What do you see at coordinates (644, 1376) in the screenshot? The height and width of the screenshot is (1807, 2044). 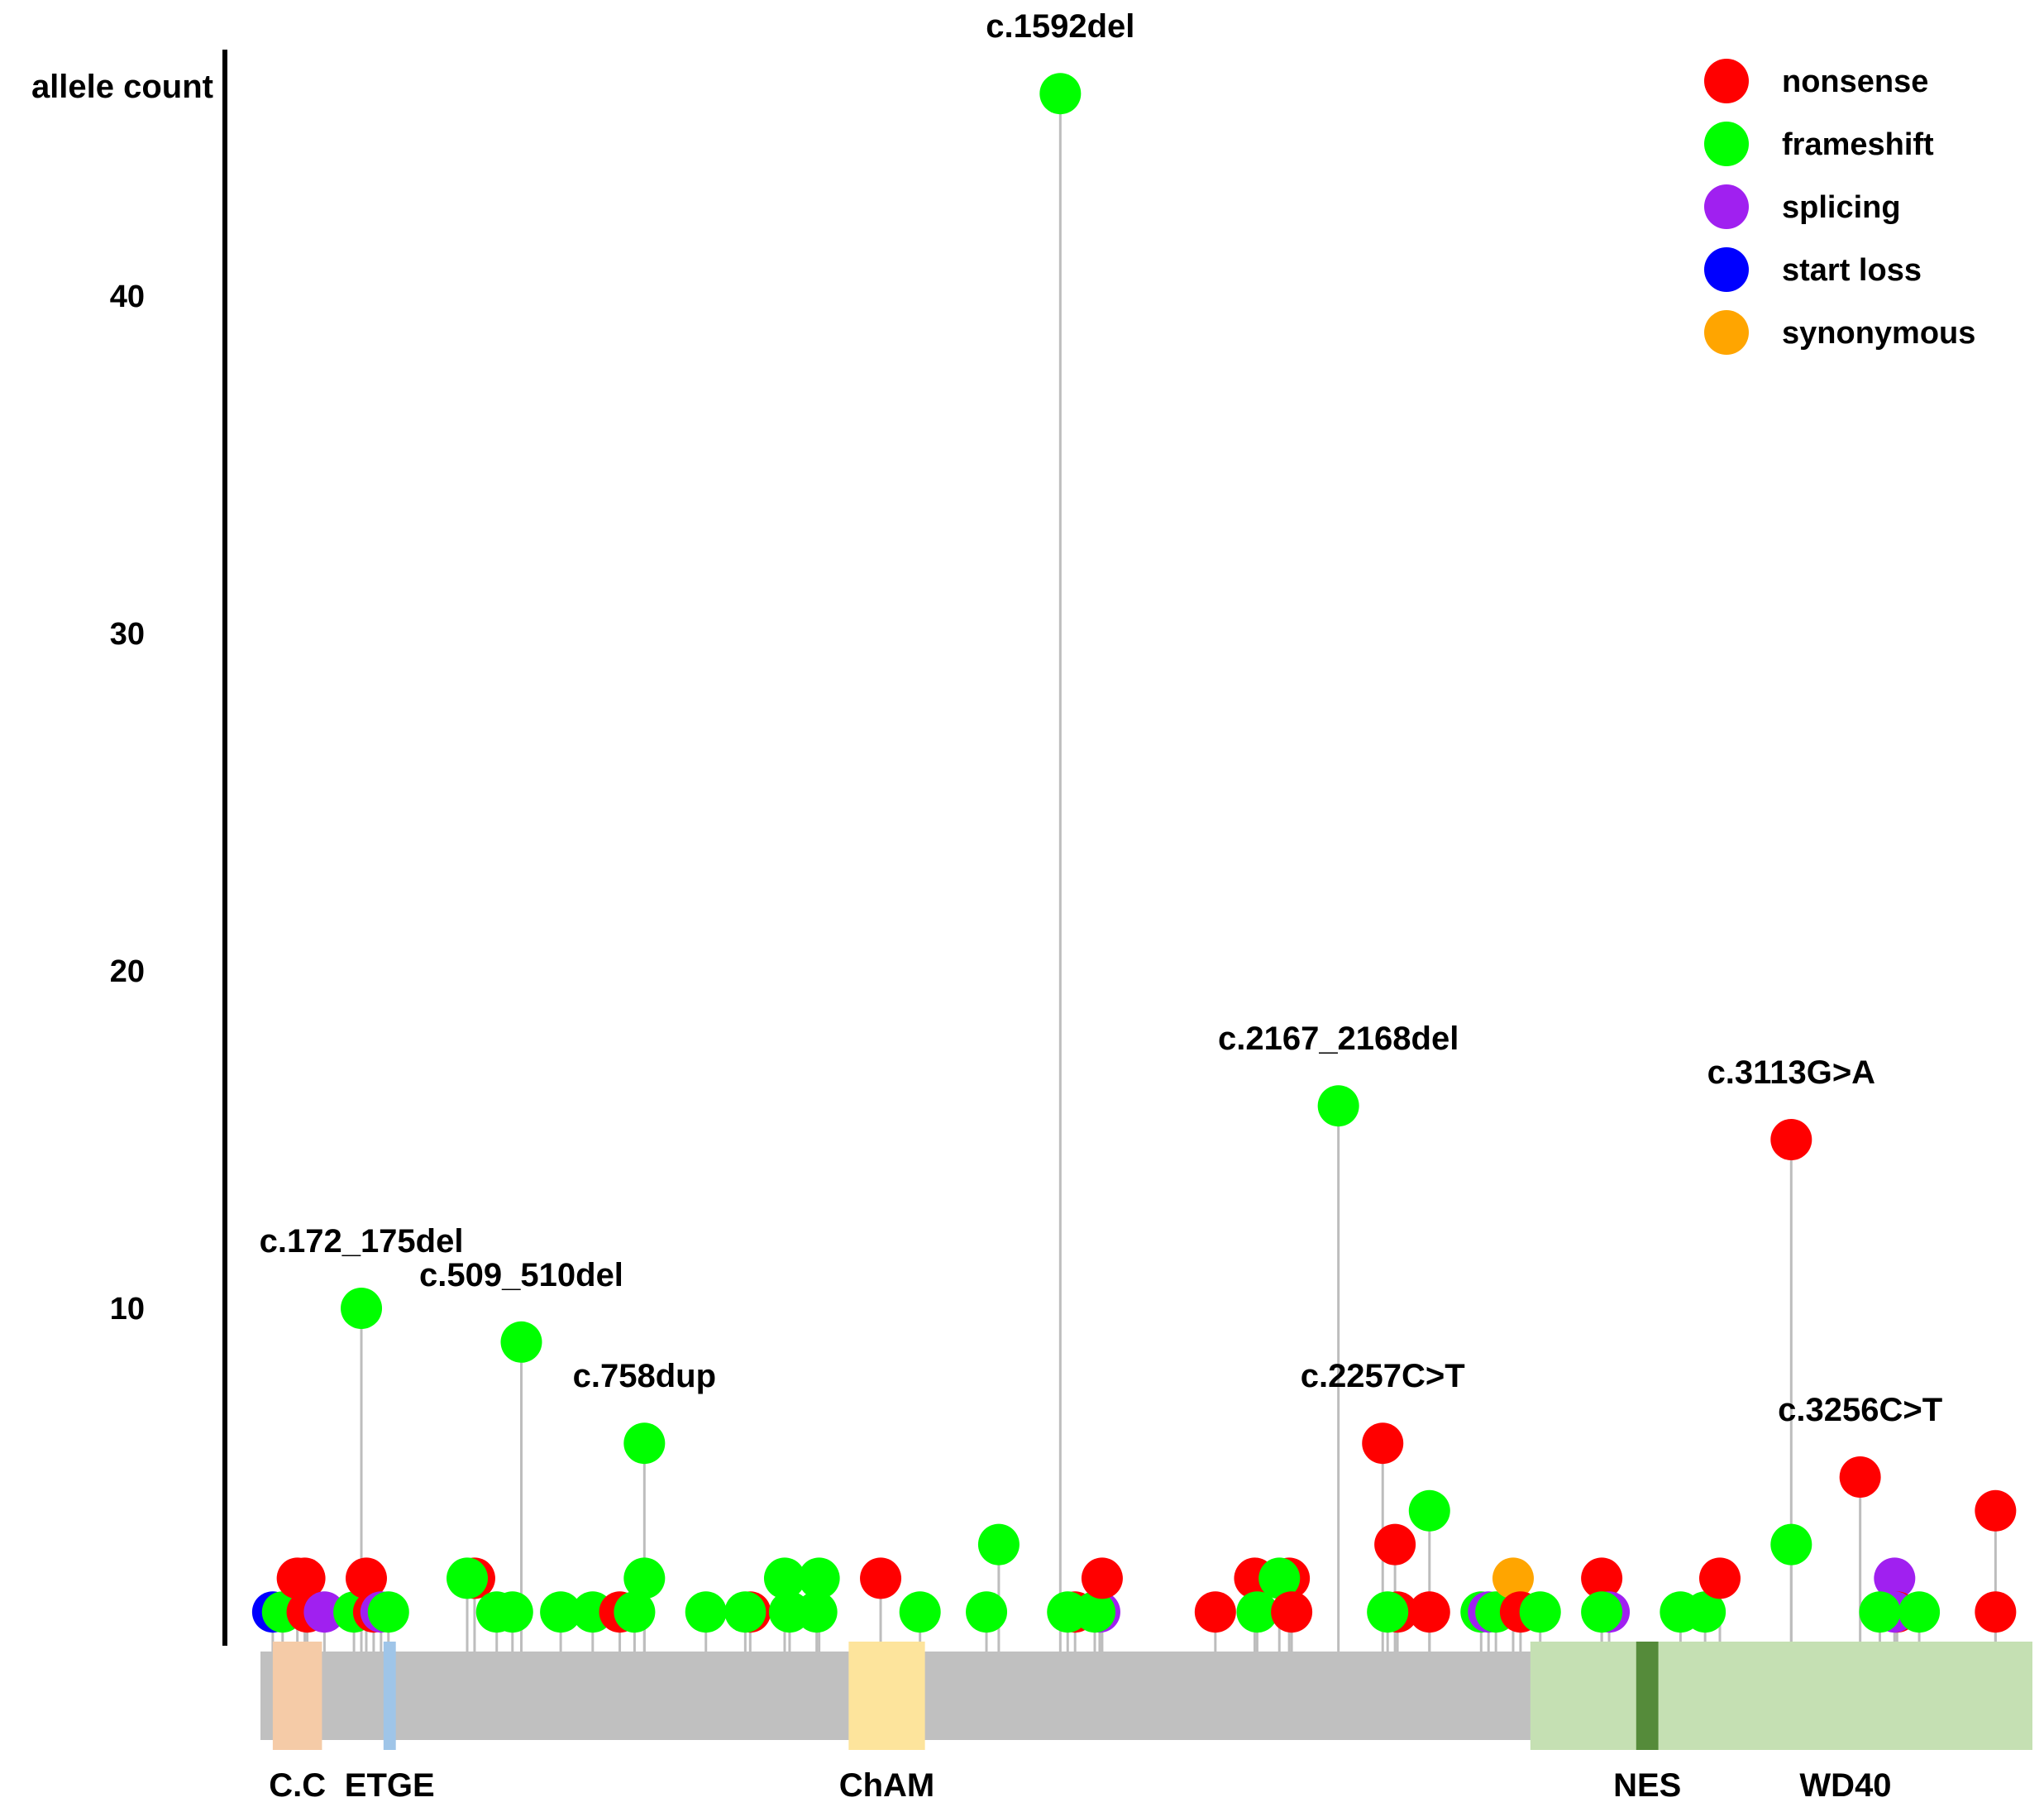 I see `mutation-label: c.758dup` at bounding box center [644, 1376].